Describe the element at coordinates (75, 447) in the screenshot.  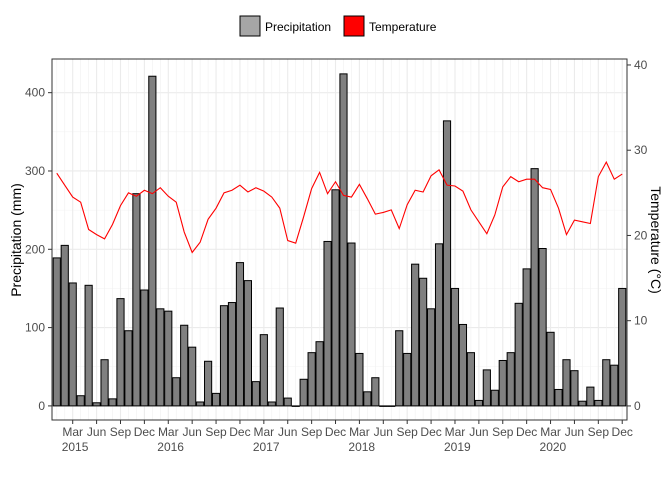
I see `x-year-label: 2015` at that location.